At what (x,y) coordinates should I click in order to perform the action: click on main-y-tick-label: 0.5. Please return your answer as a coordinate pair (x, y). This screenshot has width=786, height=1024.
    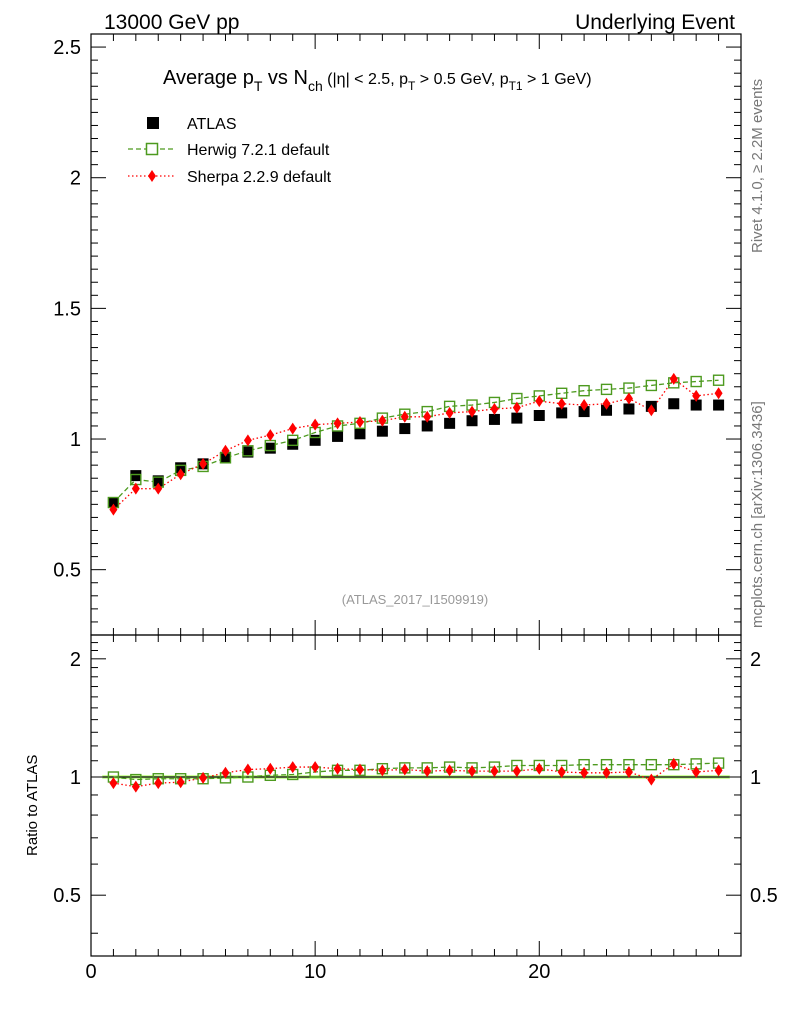
    Looking at the image, I should click on (67, 571).